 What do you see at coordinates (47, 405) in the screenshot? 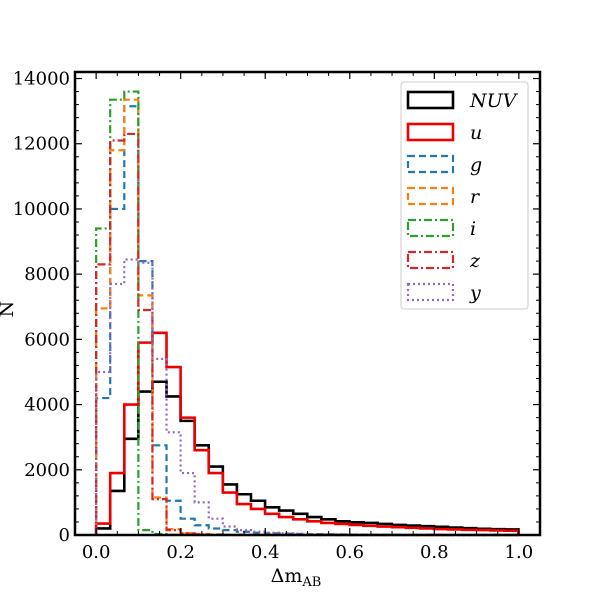
I see `y-tick-label: 4000` at bounding box center [47, 405].